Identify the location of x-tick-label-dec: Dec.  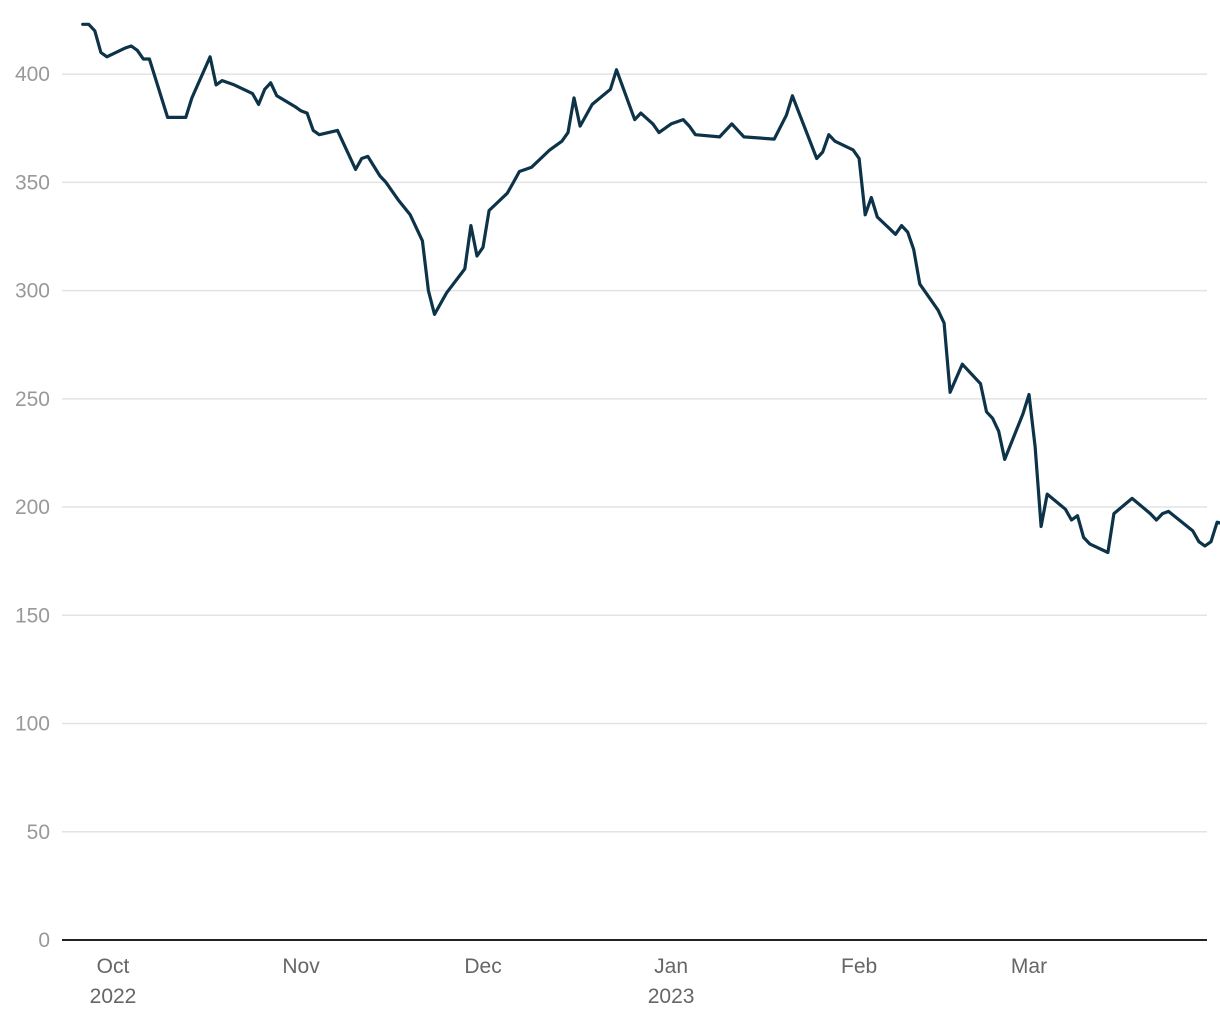
(482, 966).